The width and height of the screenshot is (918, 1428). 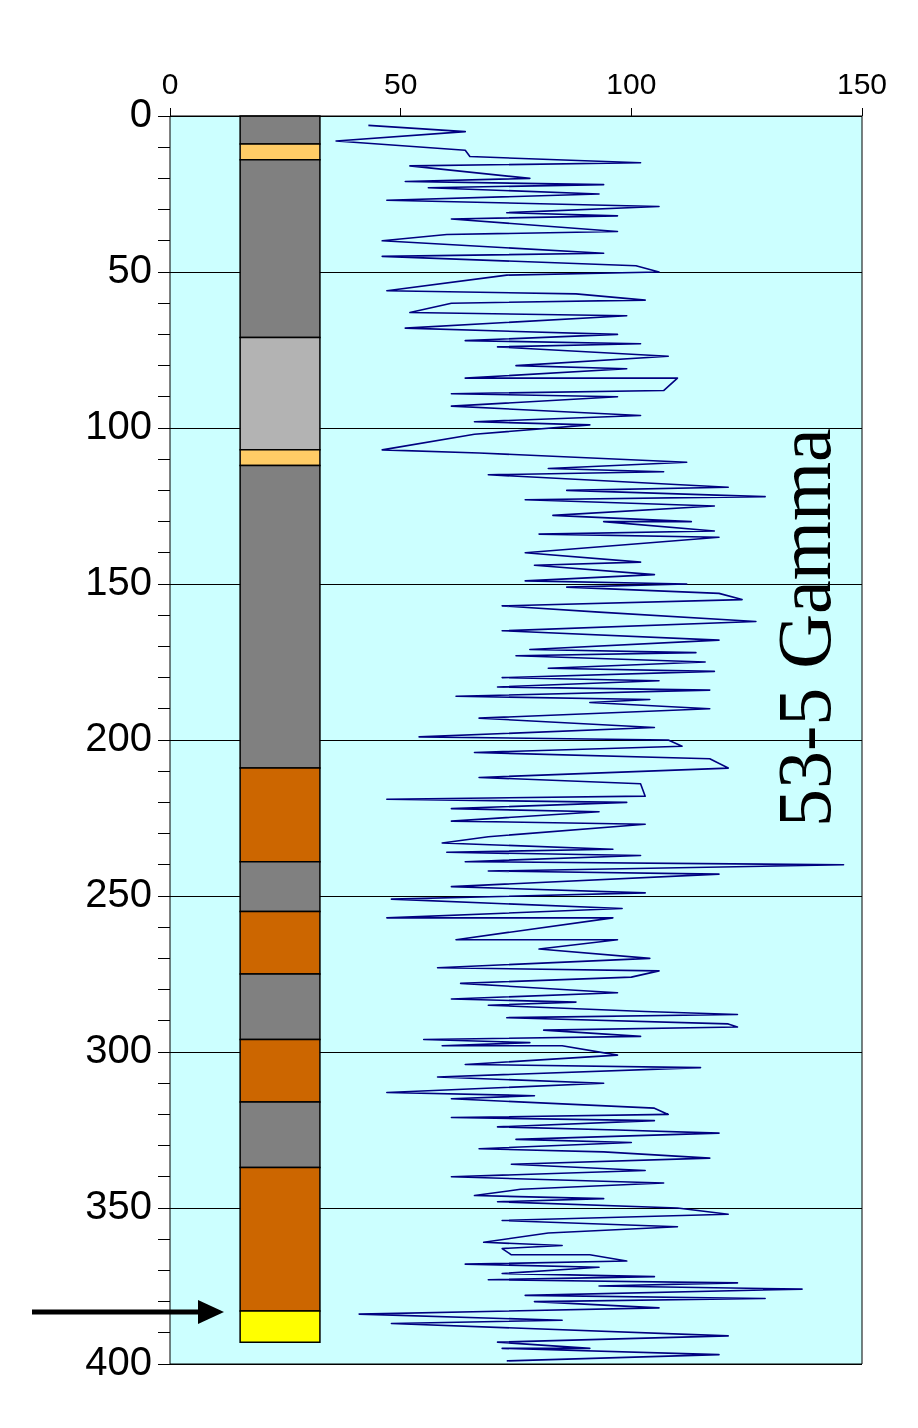 What do you see at coordinates (118, 581) in the screenshot?
I see `y-tick-label: 150` at bounding box center [118, 581].